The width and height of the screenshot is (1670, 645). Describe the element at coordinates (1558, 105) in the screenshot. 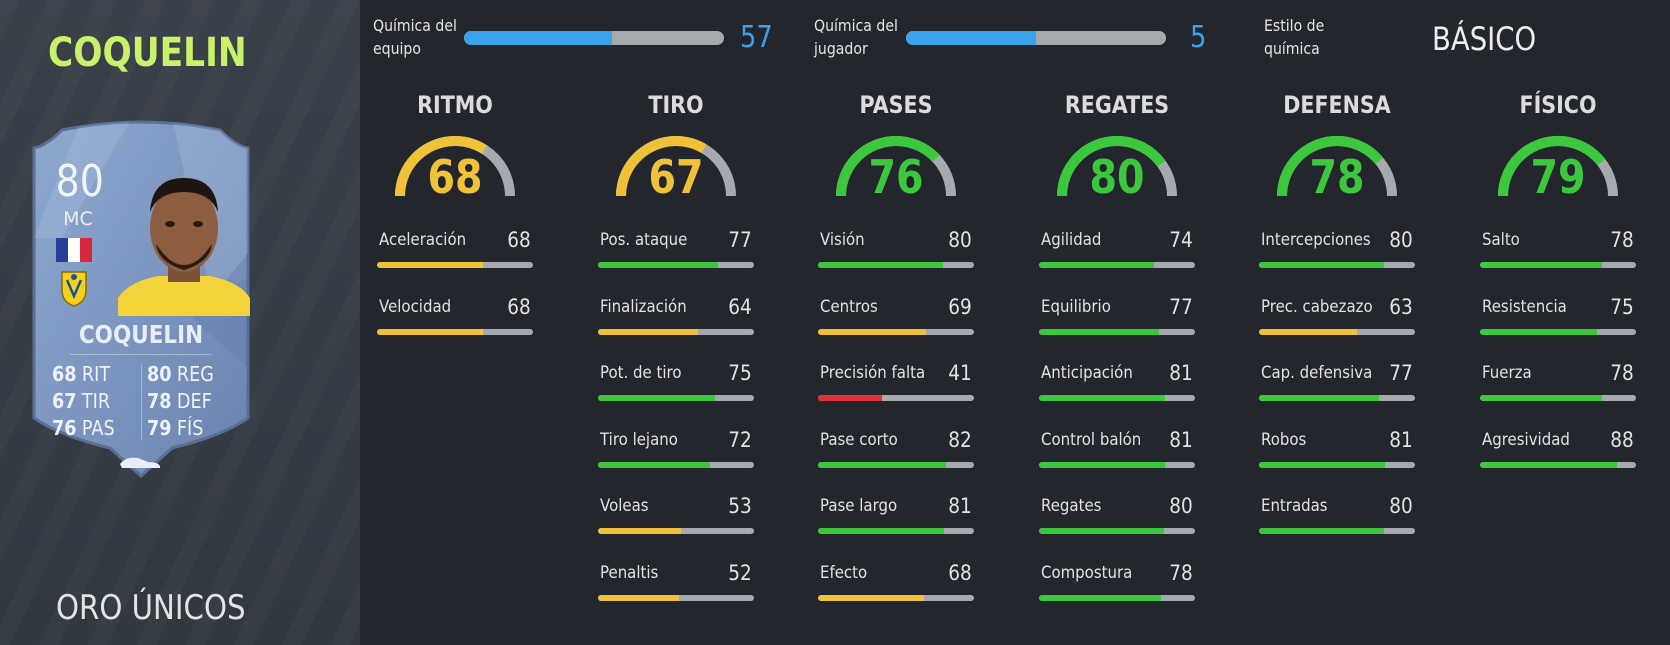

I see `category-title: FÍSICO` at that location.